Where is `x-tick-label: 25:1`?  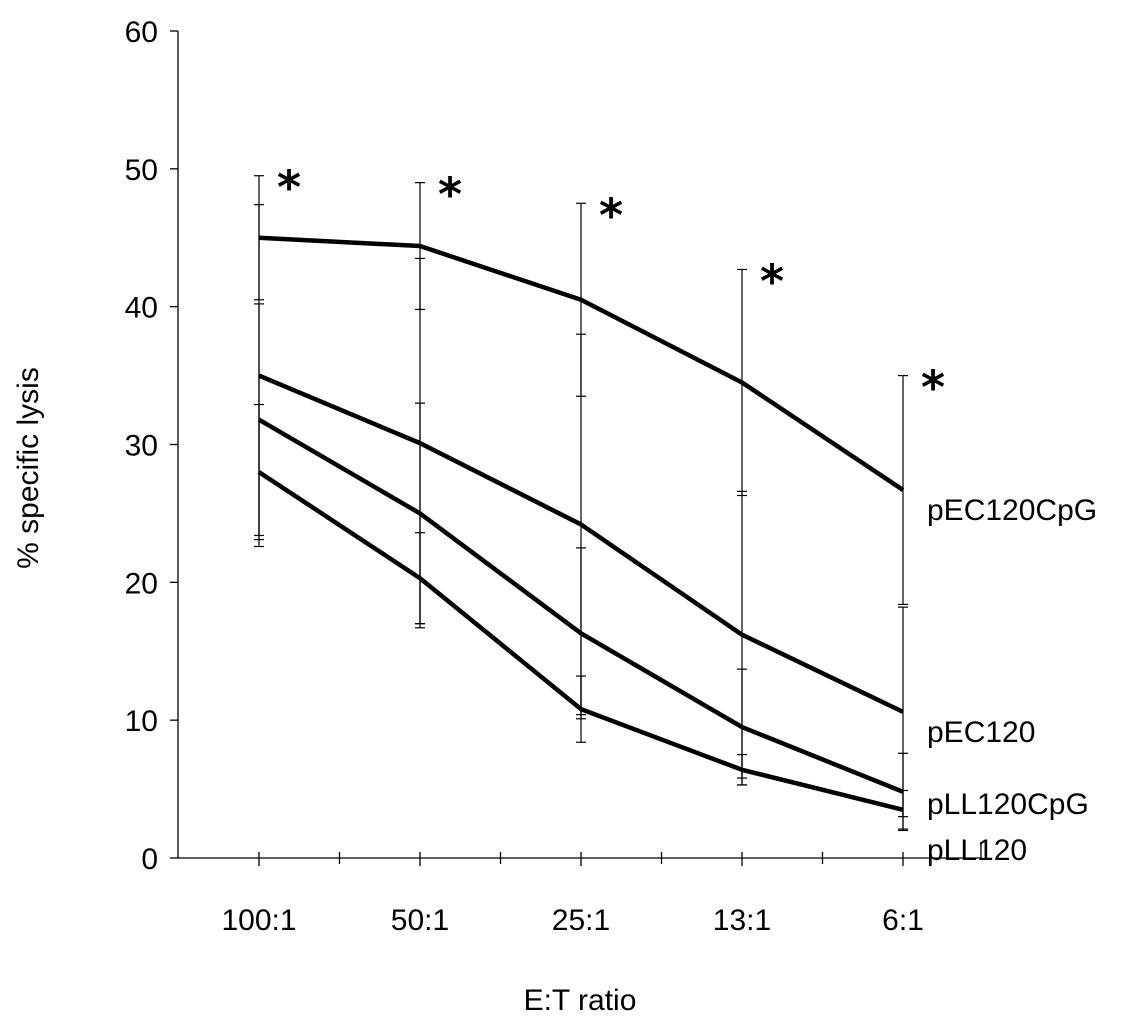
x-tick-label: 25:1 is located at coordinates (581, 920).